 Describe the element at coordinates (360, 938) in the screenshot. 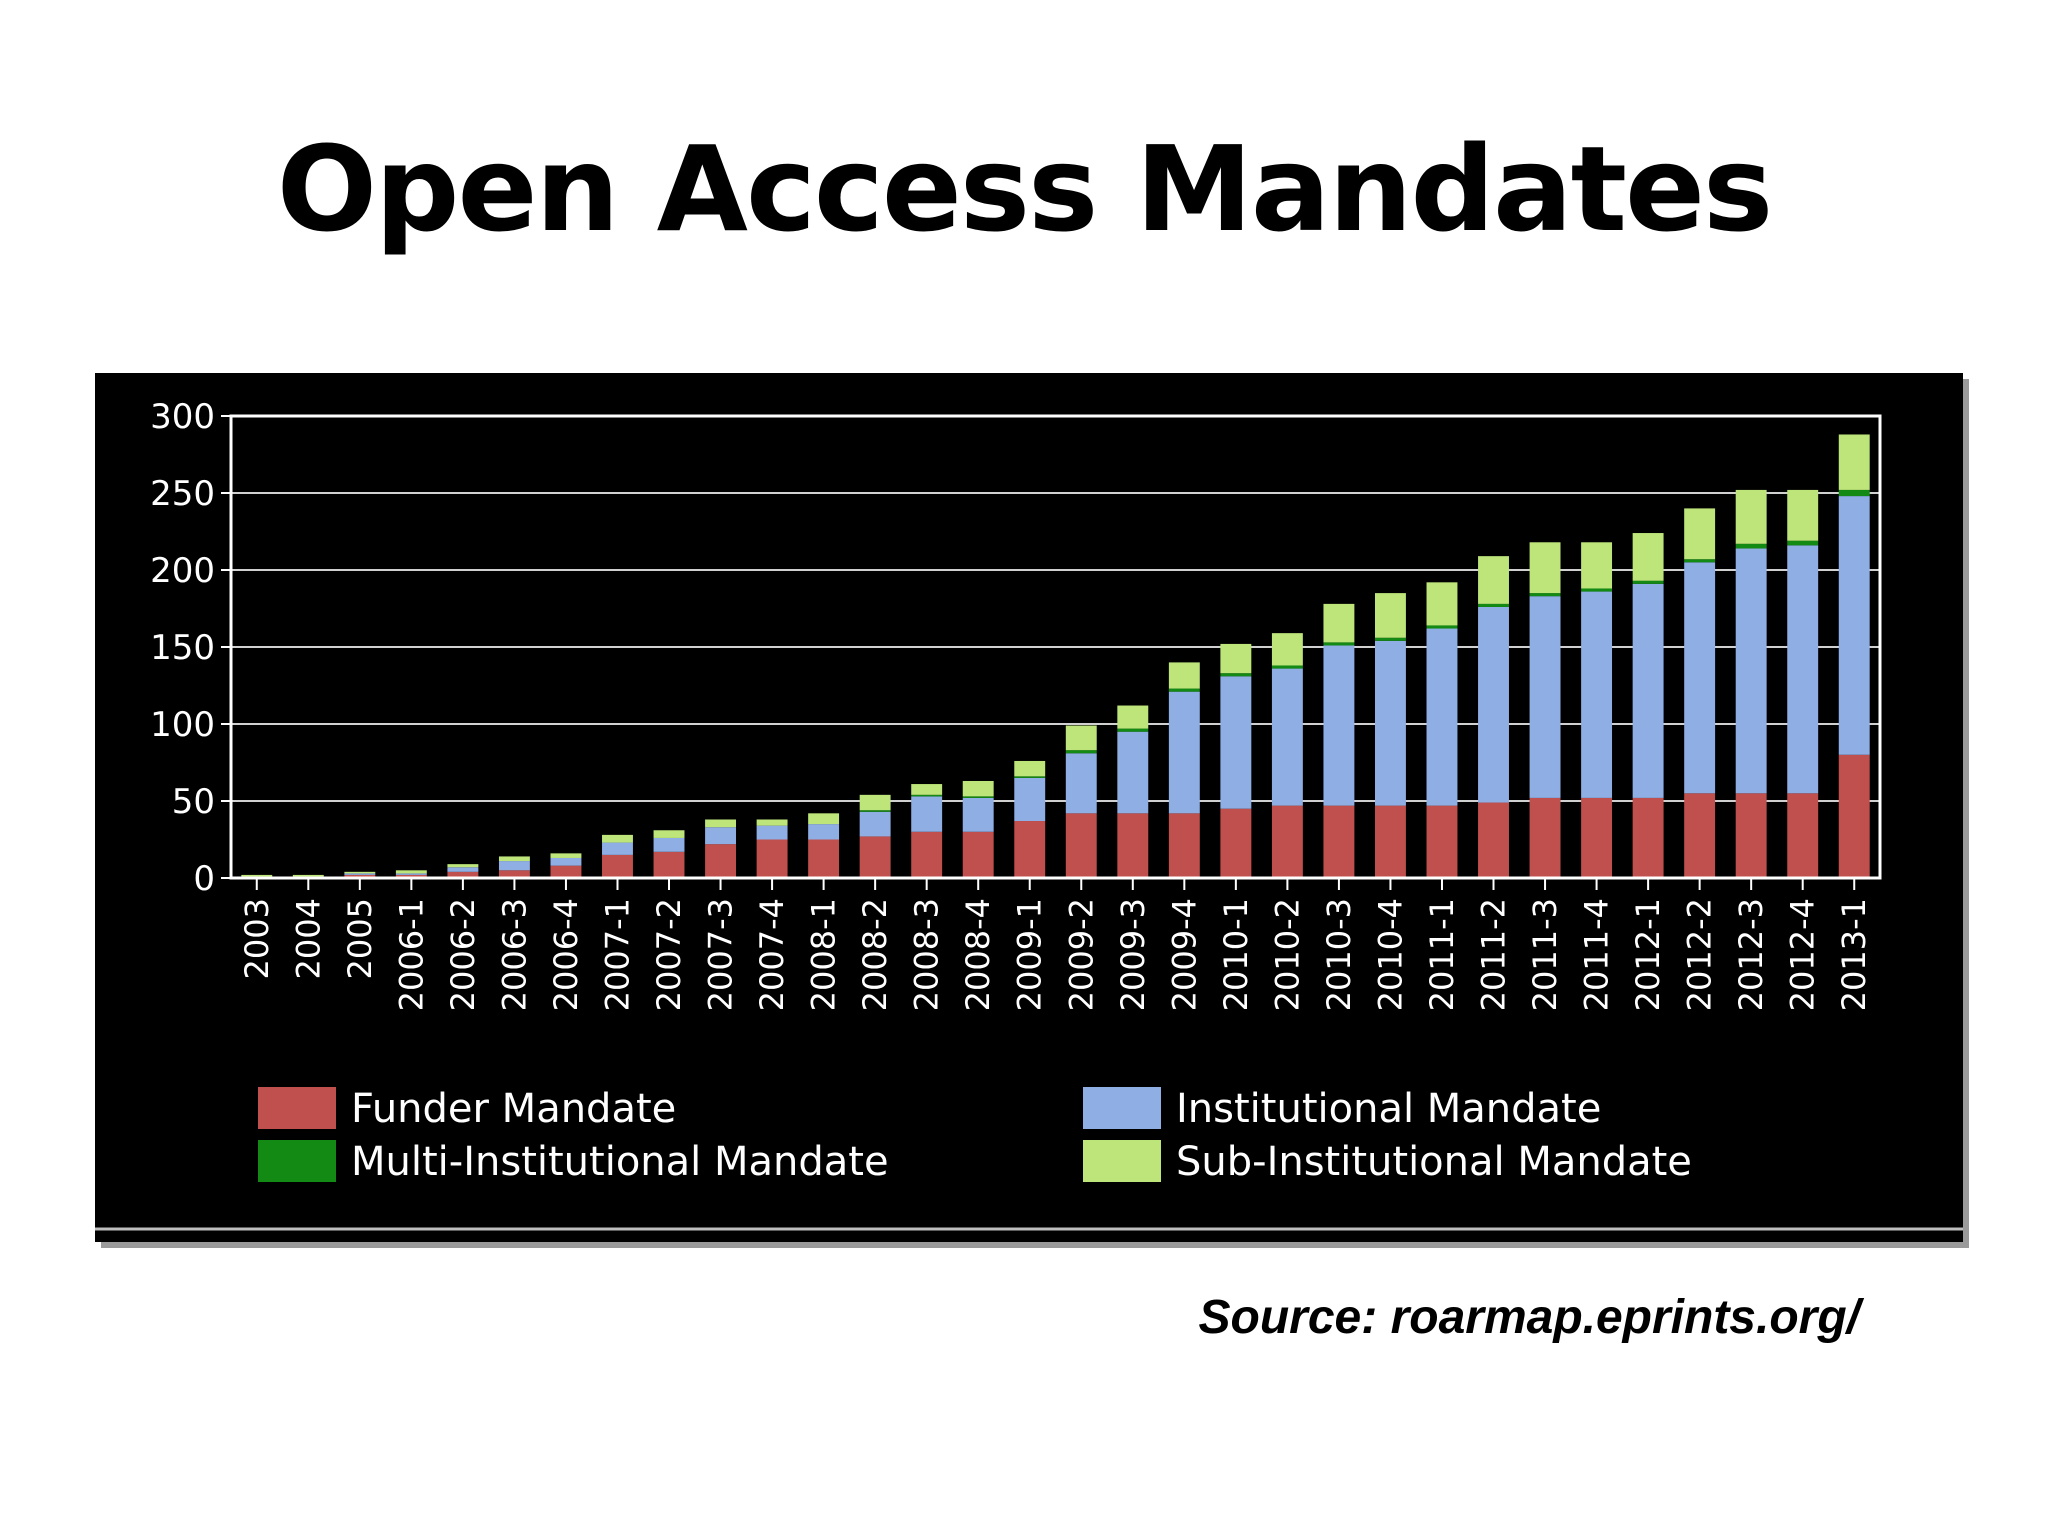

I see `x-tick-label: 2005` at that location.